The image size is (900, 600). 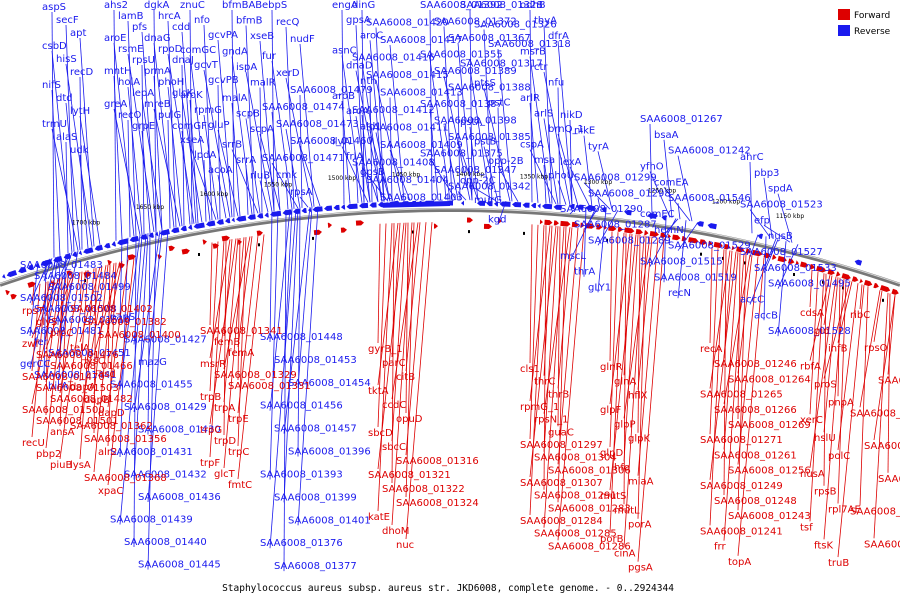 I want to click on reverse-gene-label: engA, so click(x=345, y=5).